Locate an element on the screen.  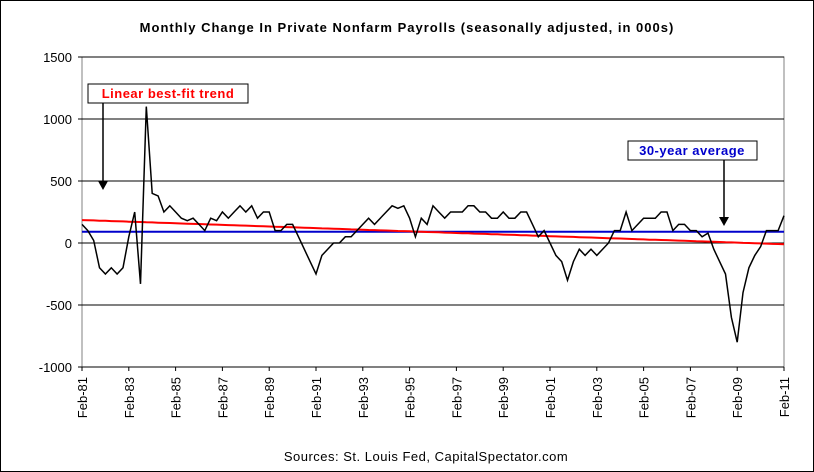
x-tick-label: Feb-01 is located at coordinates (550, 397).